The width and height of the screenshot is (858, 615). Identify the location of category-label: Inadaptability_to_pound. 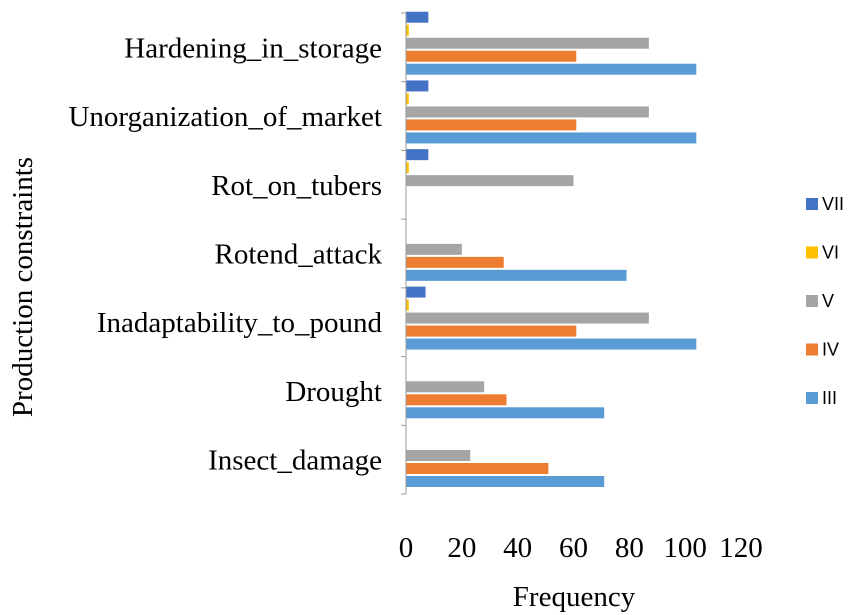
(240, 323).